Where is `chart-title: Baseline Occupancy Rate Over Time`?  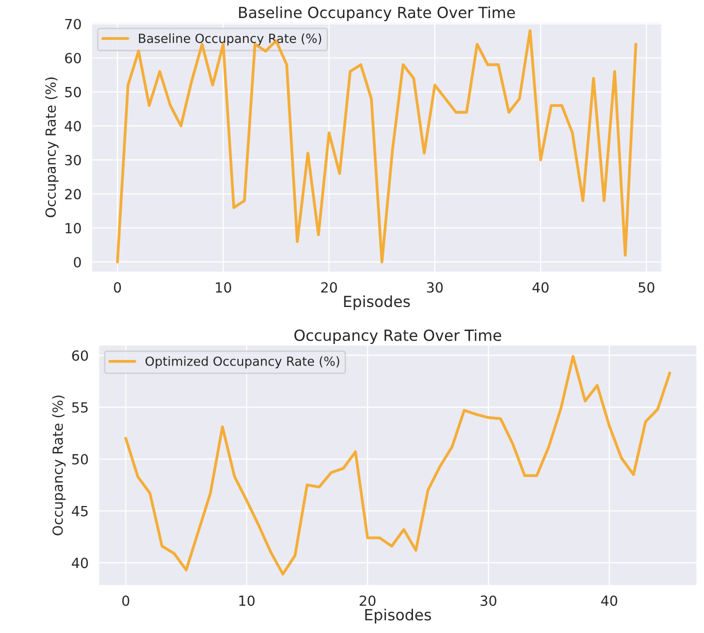
chart-title: Baseline Occupancy Rate Over Time is located at coordinates (377, 14).